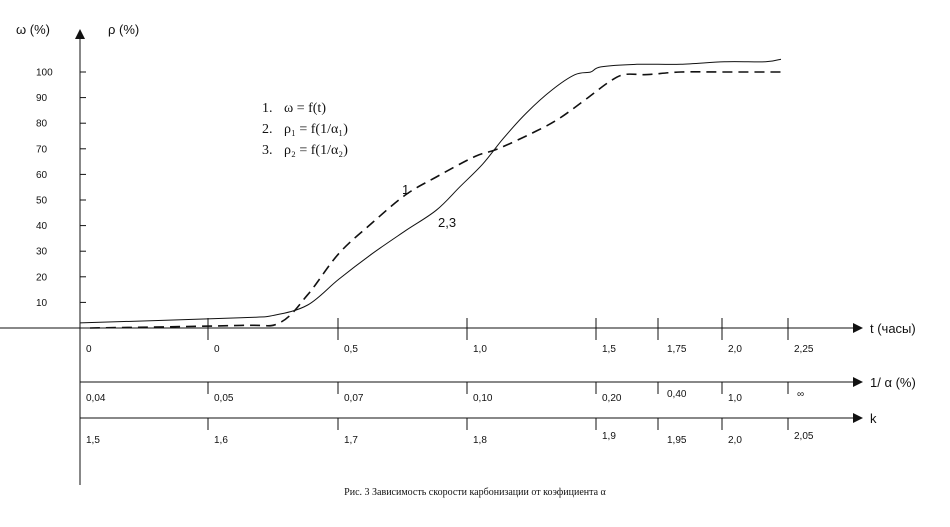 The image size is (950, 527). I want to click on x-tick-label-k: 1,8, so click(480, 440).